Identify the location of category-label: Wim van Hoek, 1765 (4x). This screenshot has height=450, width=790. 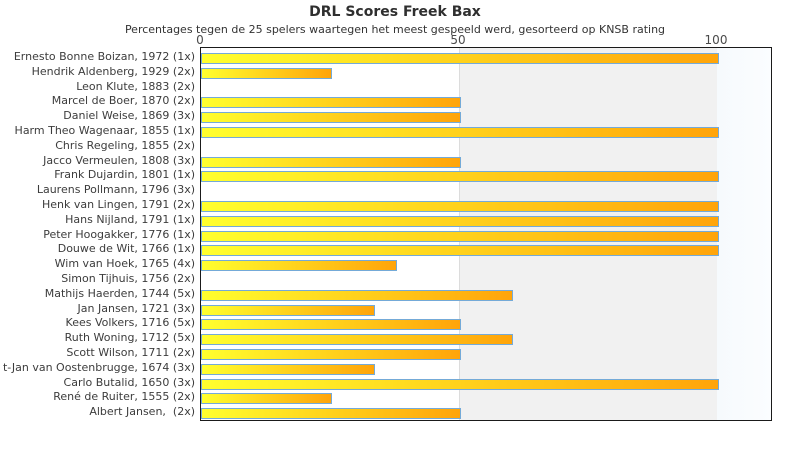
(124, 264).